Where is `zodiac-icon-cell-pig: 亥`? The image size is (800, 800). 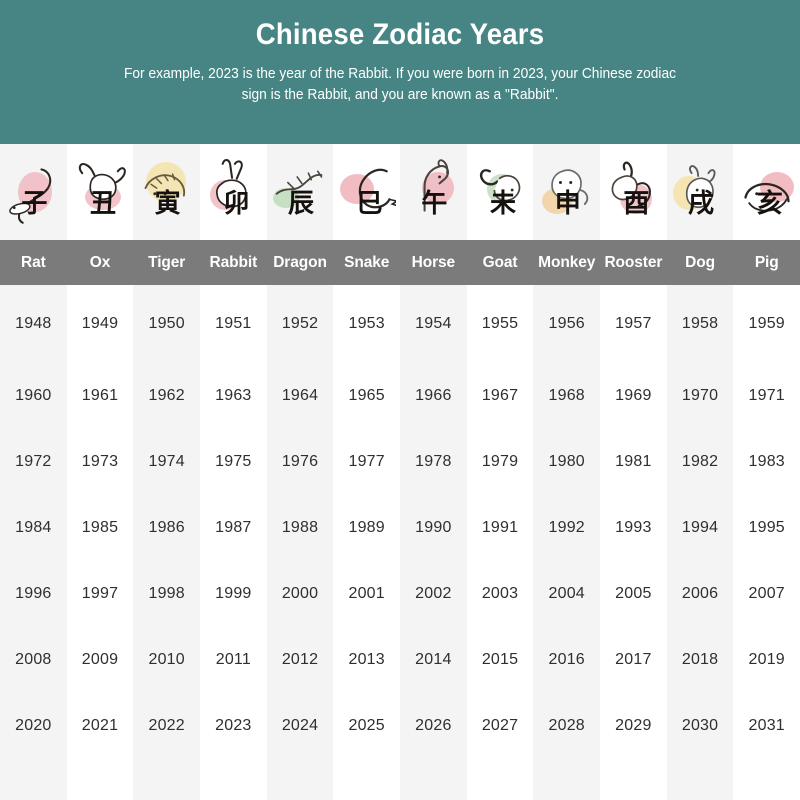 zodiac-icon-cell-pig: 亥 is located at coordinates (766, 192).